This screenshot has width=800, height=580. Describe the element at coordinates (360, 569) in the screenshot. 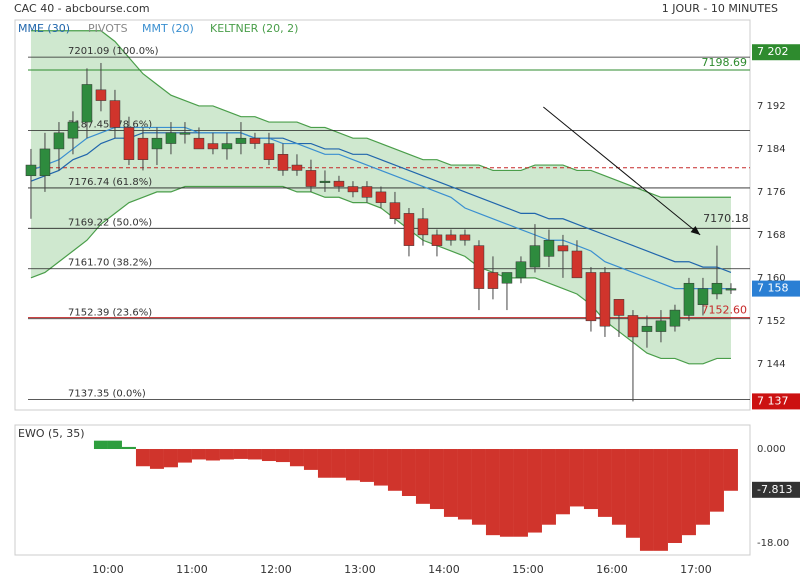

I see `x-tick-label: 13:00` at that location.